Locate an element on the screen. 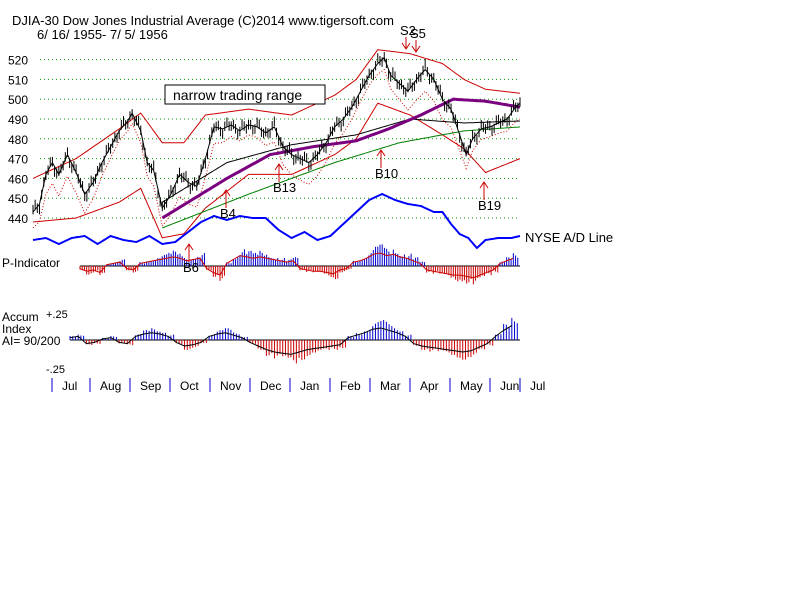 This screenshot has height=600, width=800. signal-label: B13 is located at coordinates (284, 187).